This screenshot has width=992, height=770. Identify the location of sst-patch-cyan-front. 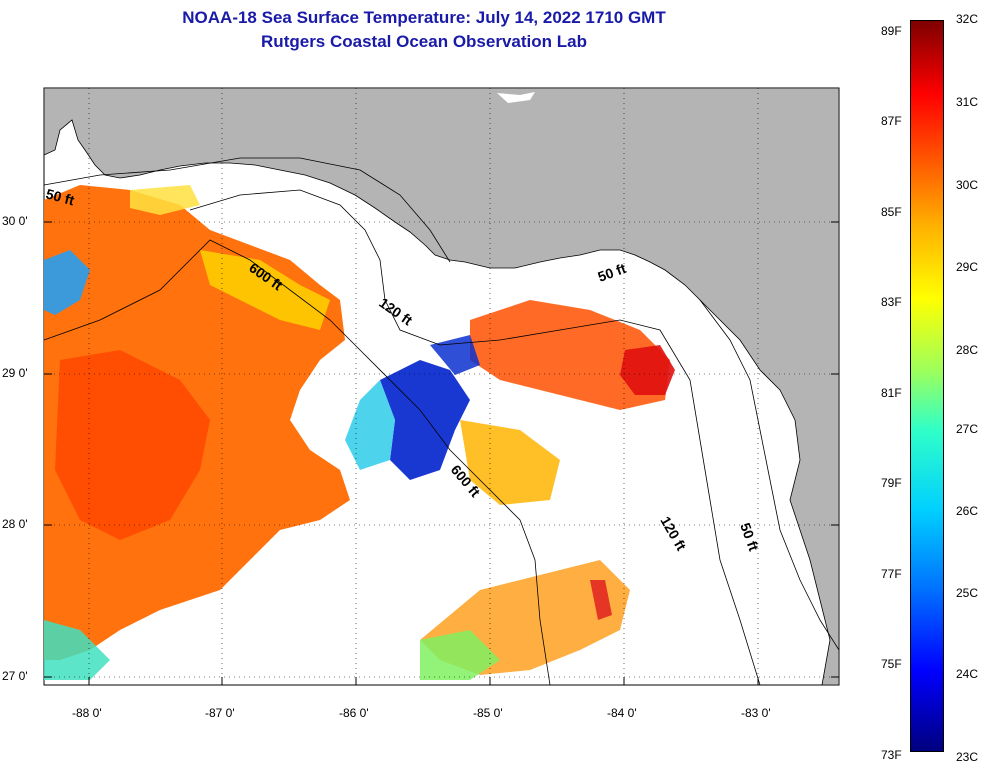
(370, 425).